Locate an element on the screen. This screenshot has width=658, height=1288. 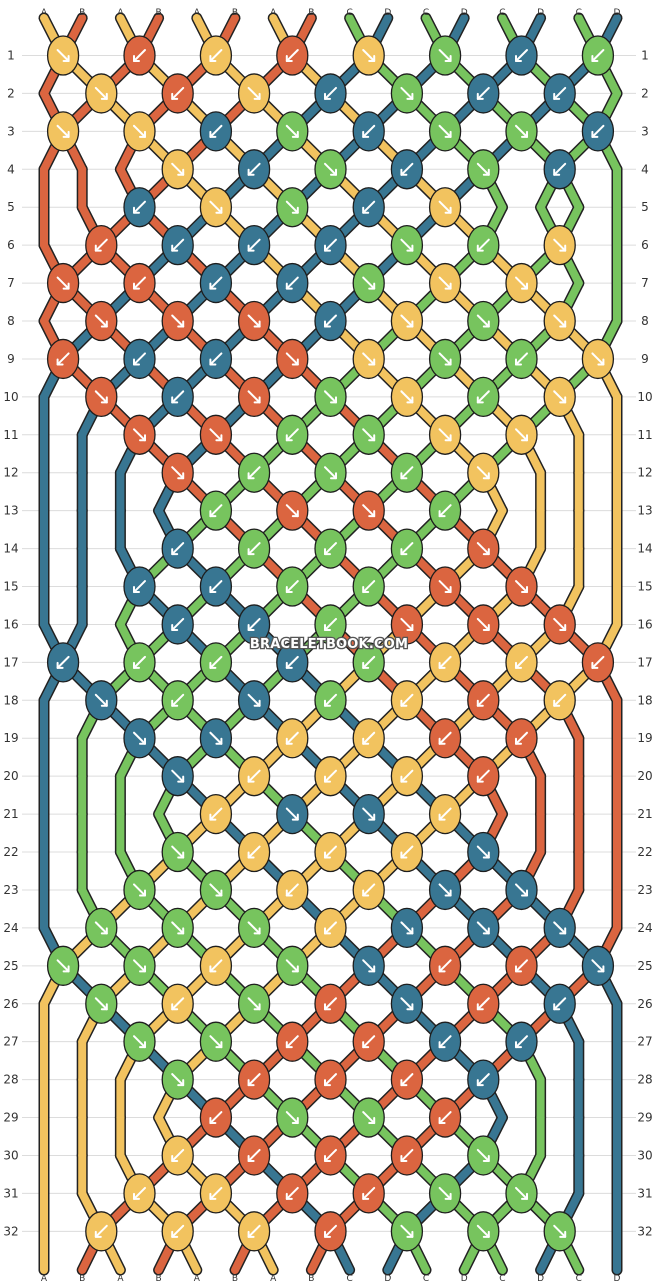
row-number-right: 2 is located at coordinates (645, 93).